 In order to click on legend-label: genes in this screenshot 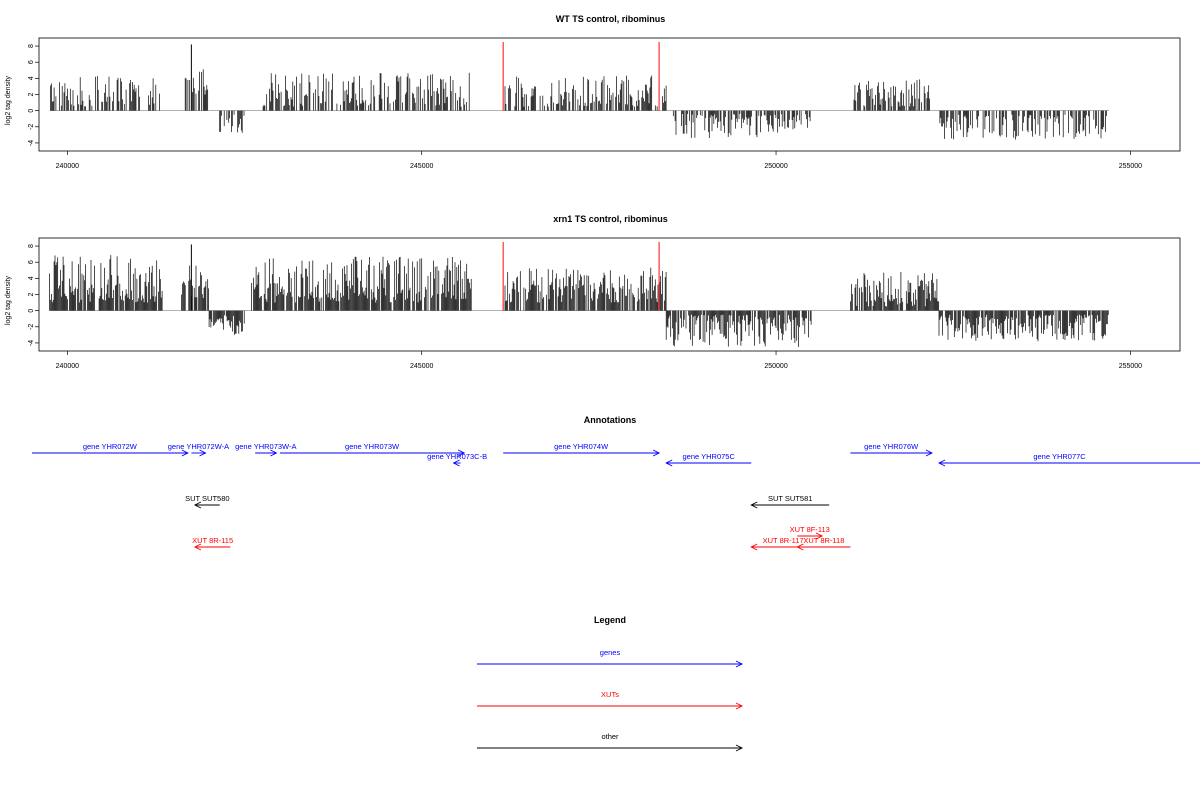, I will do `click(610, 652)`.